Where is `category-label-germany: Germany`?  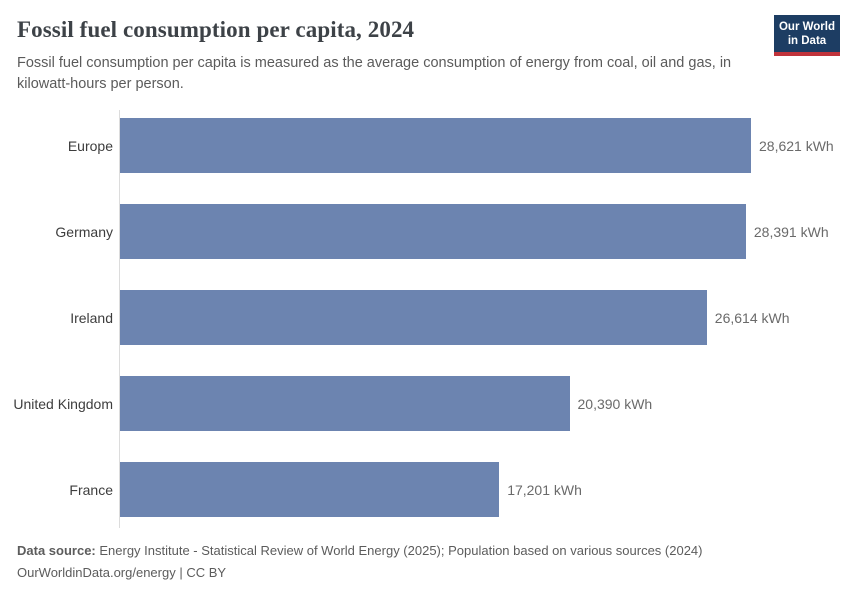 category-label-germany: Germany is located at coordinates (84, 231).